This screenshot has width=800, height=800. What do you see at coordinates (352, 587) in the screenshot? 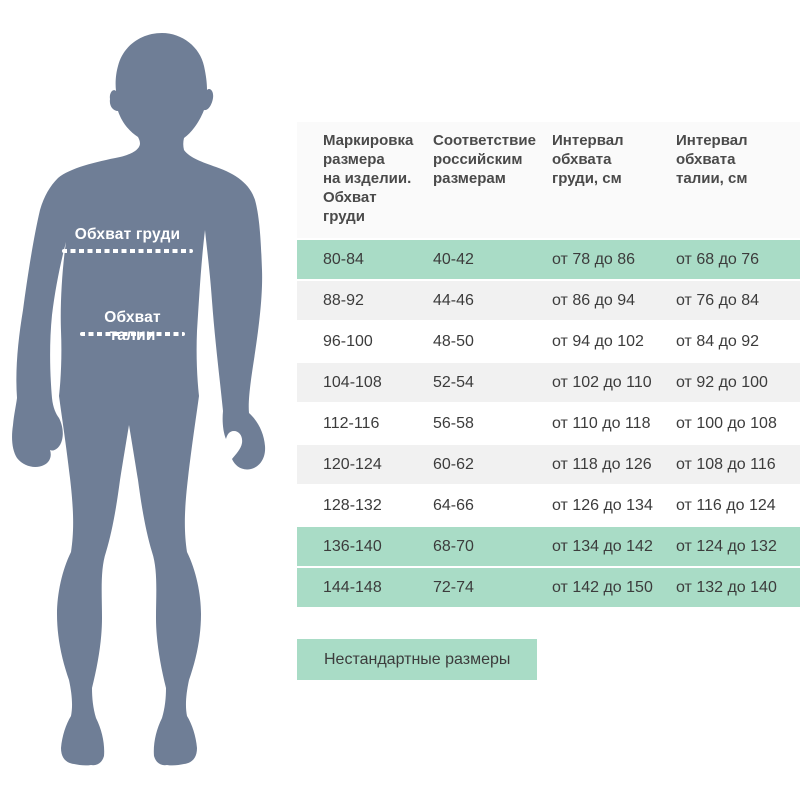
I see `cell-size-marking: 144-148` at bounding box center [352, 587].